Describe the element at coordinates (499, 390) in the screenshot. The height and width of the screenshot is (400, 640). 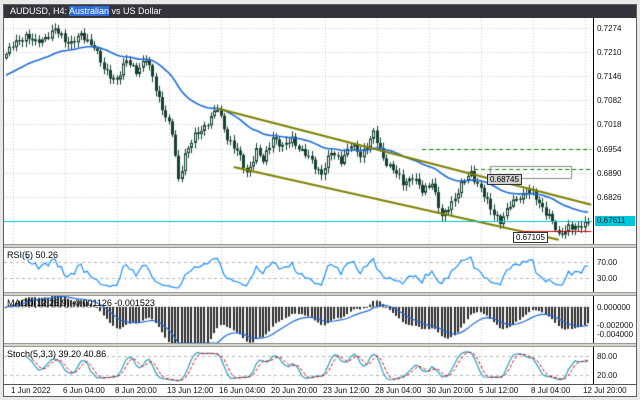
I see `time-axis-label: 5 Jul 12:00` at that location.